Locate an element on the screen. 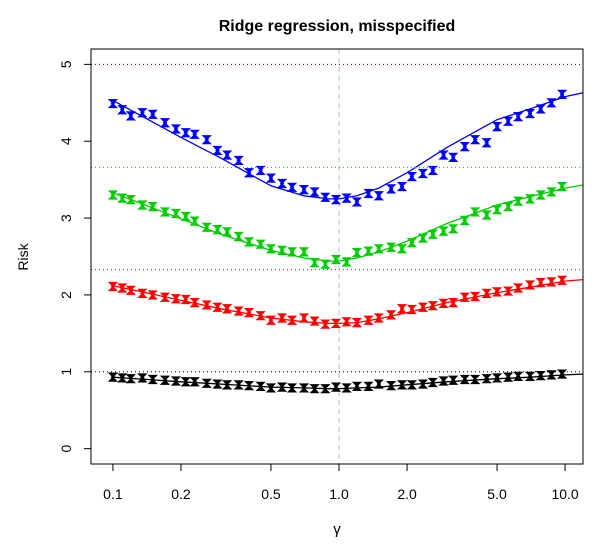 This screenshot has height=552, width=602. x-tick-label: 2.0 is located at coordinates (407, 494).